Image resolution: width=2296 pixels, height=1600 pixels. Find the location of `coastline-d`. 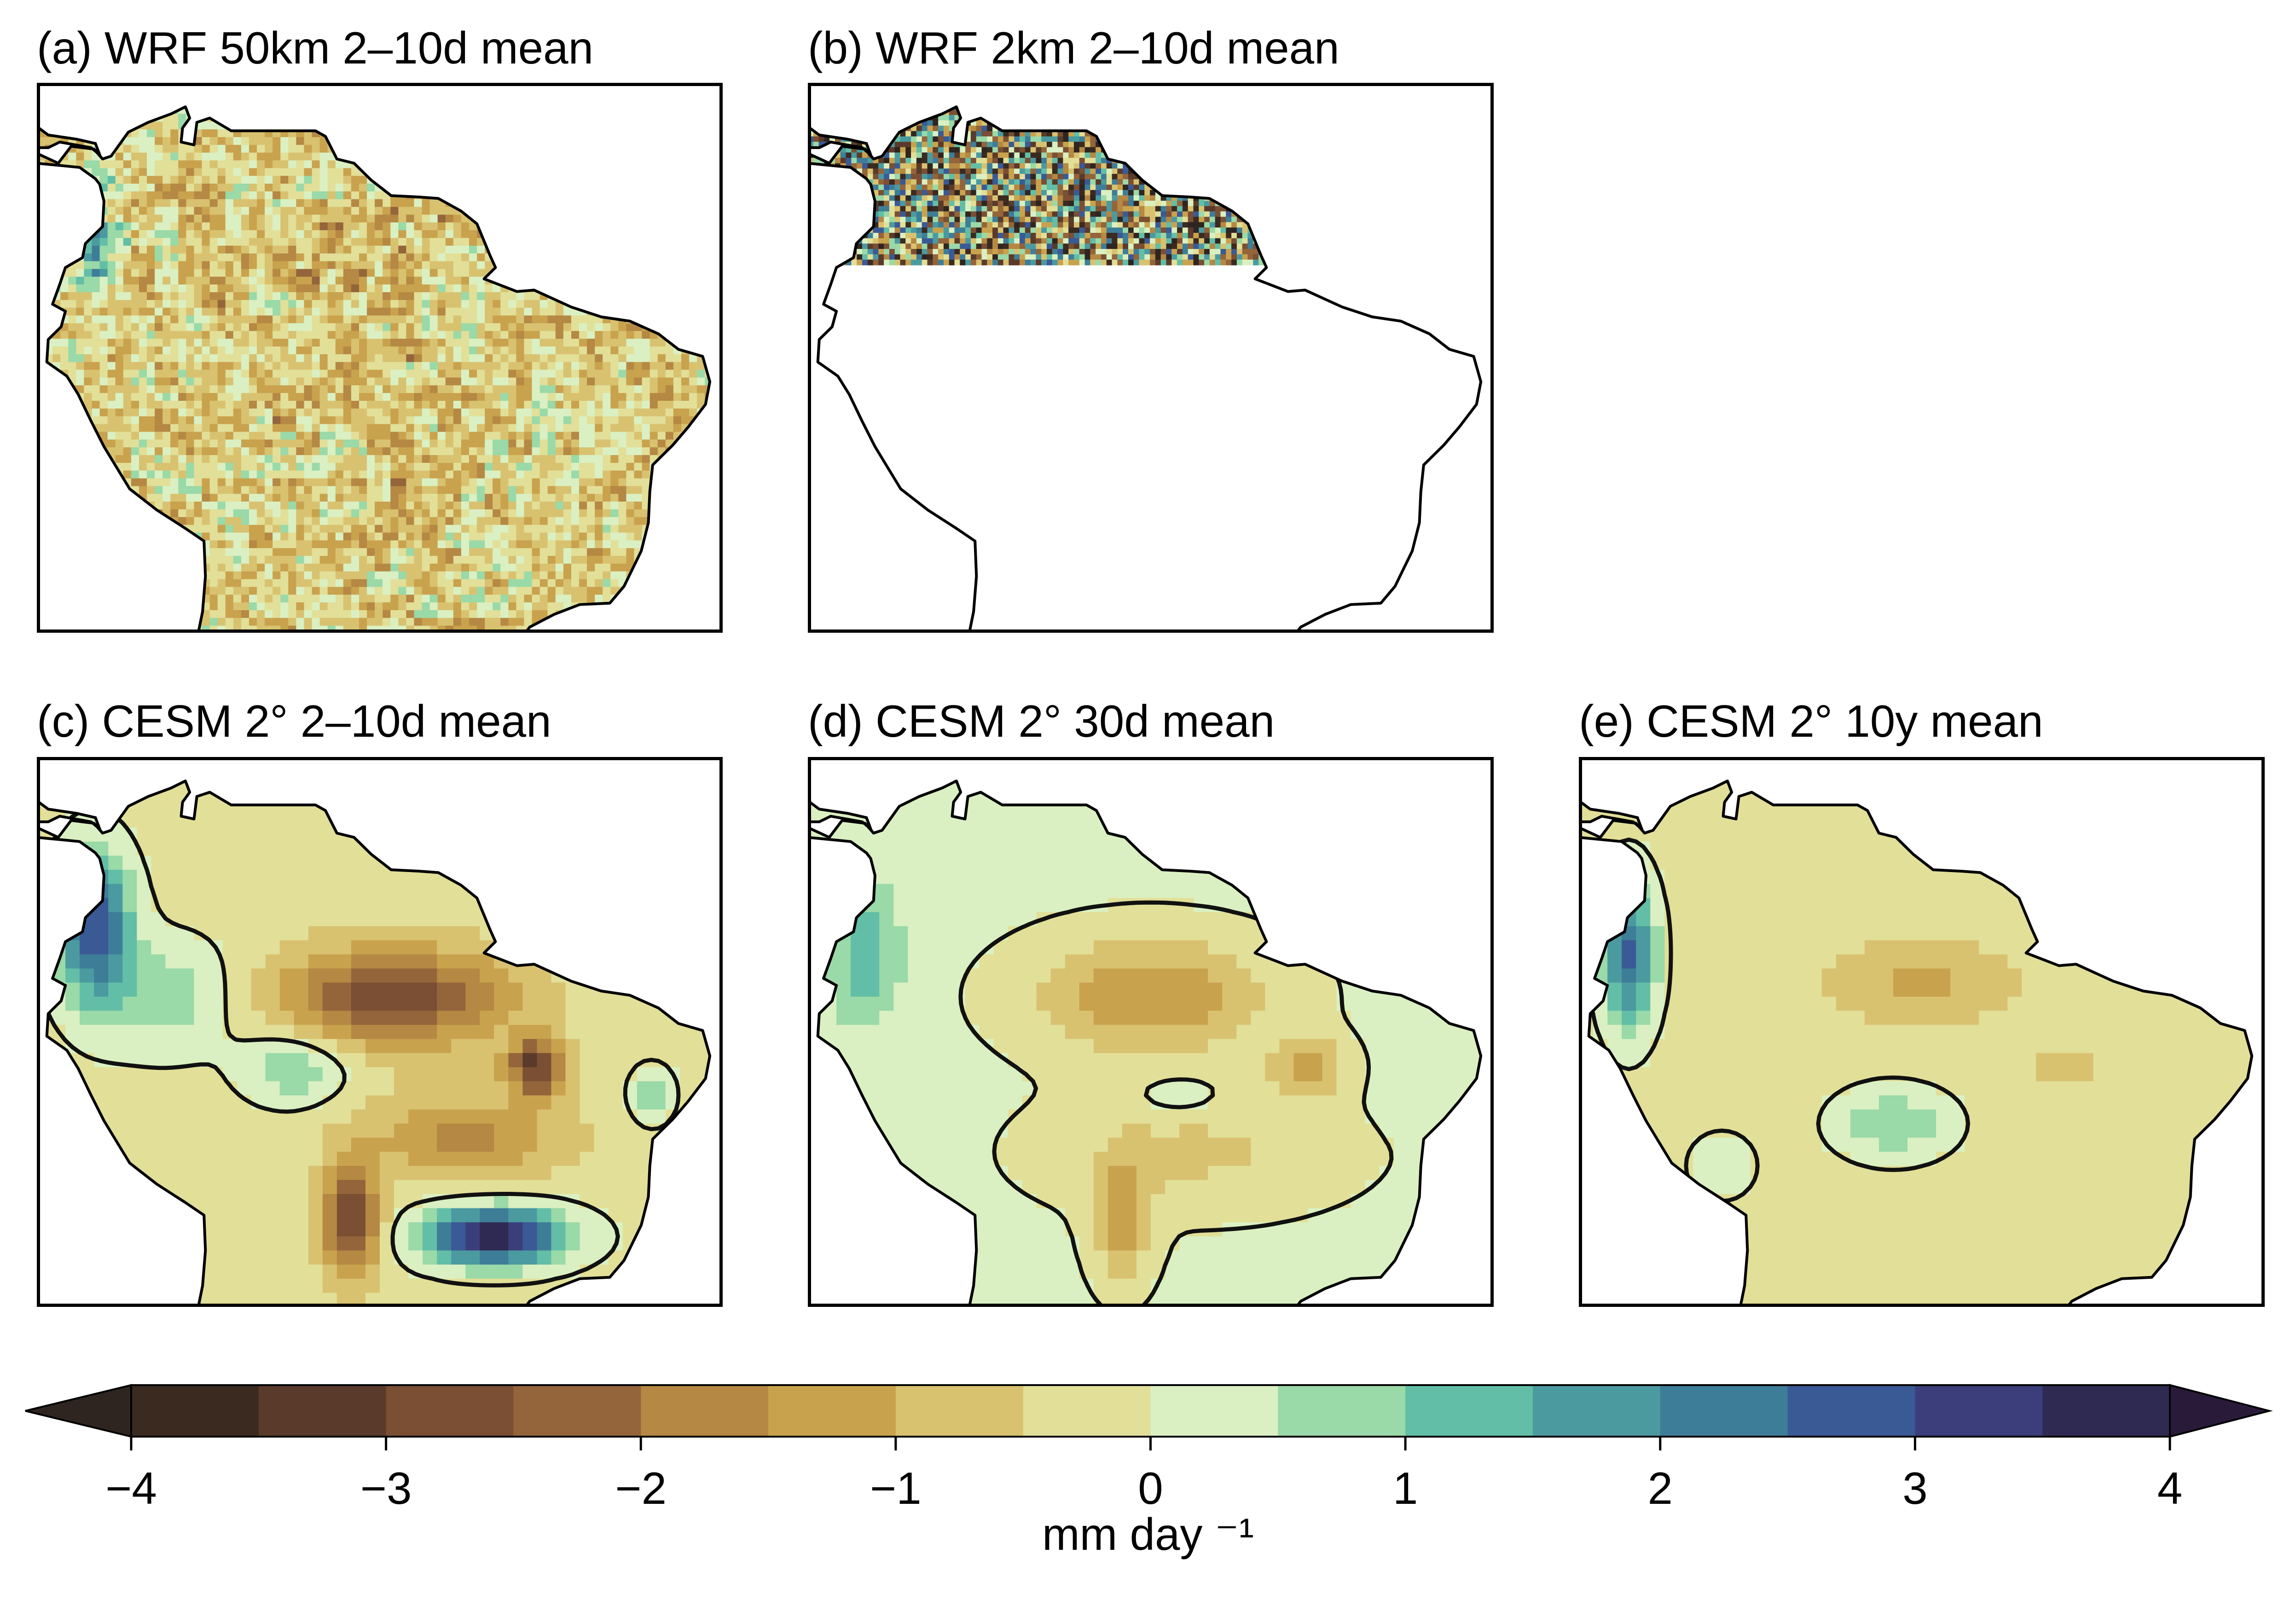

coastline-d is located at coordinates (1146, 1043).